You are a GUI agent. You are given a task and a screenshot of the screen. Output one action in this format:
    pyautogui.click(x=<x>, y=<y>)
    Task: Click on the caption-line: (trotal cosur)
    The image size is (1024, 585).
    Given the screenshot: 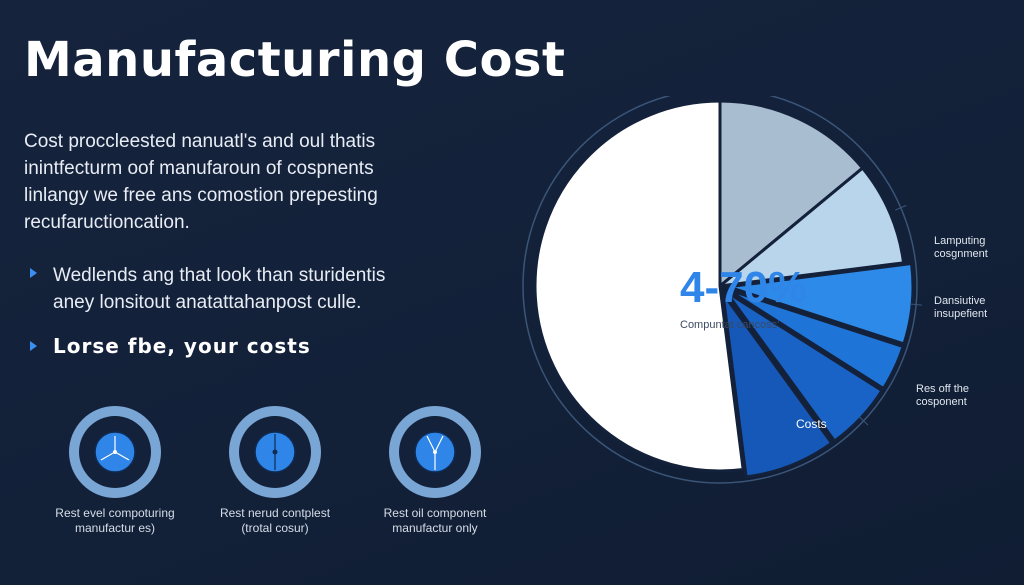 What is the action you would take?
    pyautogui.click(x=275, y=528)
    